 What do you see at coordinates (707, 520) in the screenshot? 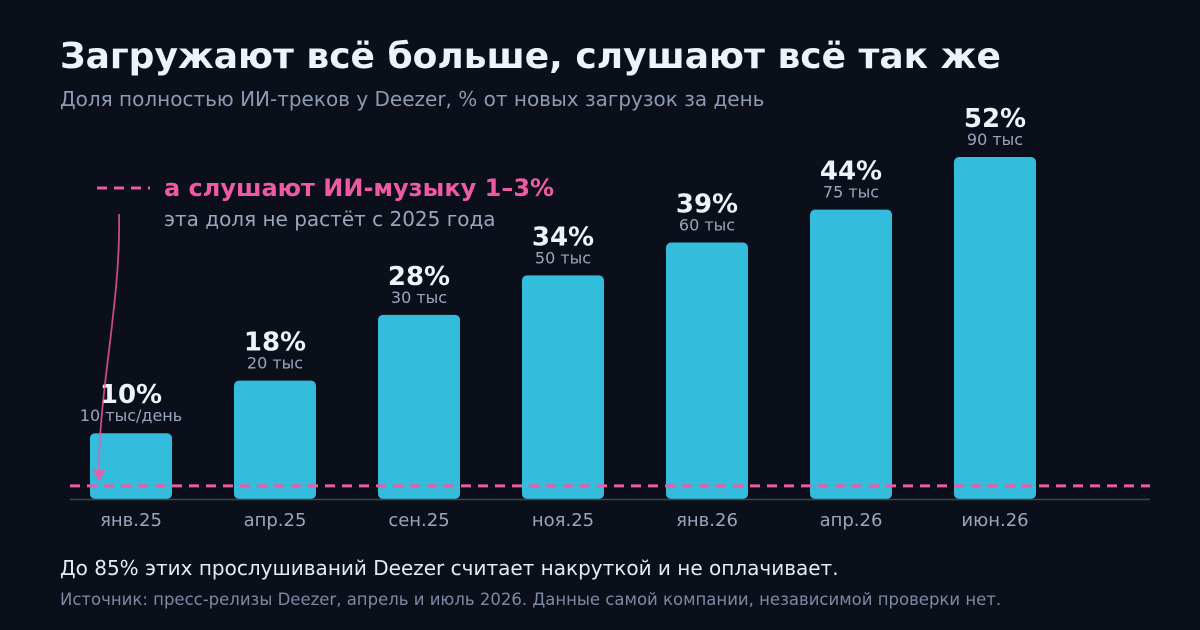
I see `x-tick-label: янв.26` at bounding box center [707, 520].